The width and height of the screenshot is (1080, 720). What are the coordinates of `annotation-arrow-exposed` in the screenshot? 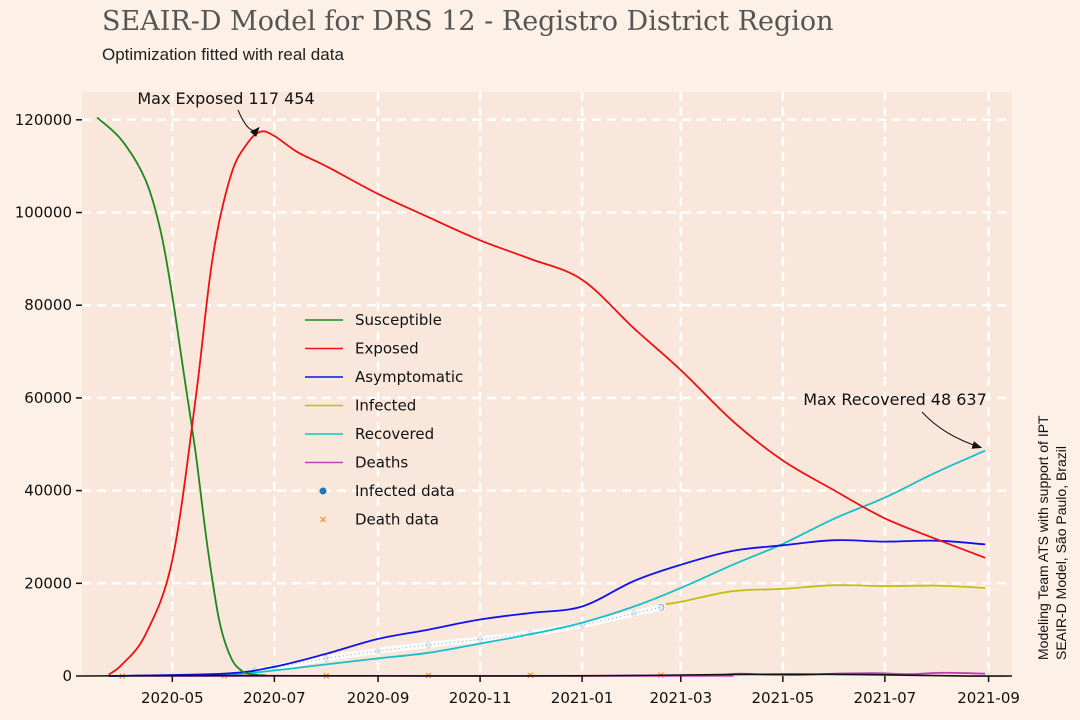 It's located at (248, 123).